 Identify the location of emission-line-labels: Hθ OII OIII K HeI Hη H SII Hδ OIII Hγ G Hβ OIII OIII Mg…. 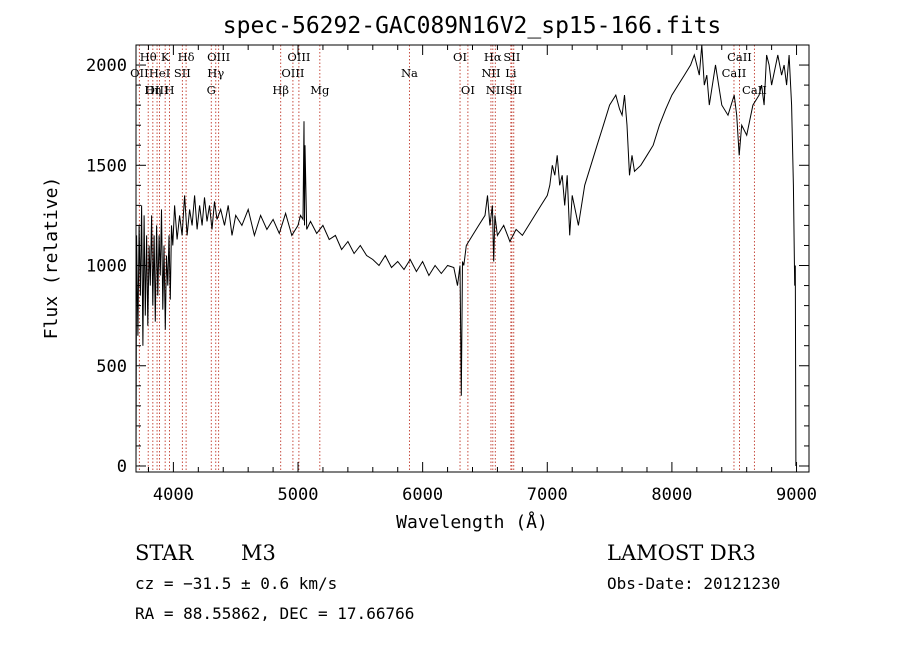
(448, 73).